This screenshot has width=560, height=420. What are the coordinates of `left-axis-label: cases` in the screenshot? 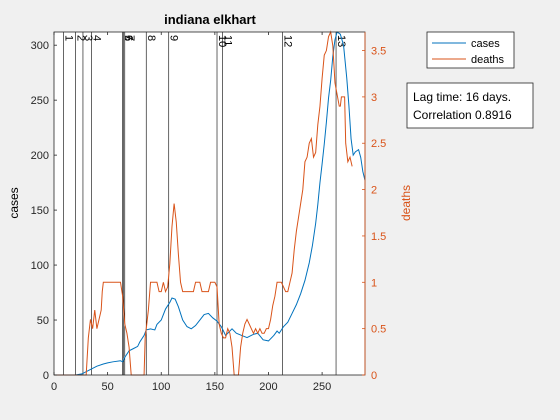 It's located at (14, 202).